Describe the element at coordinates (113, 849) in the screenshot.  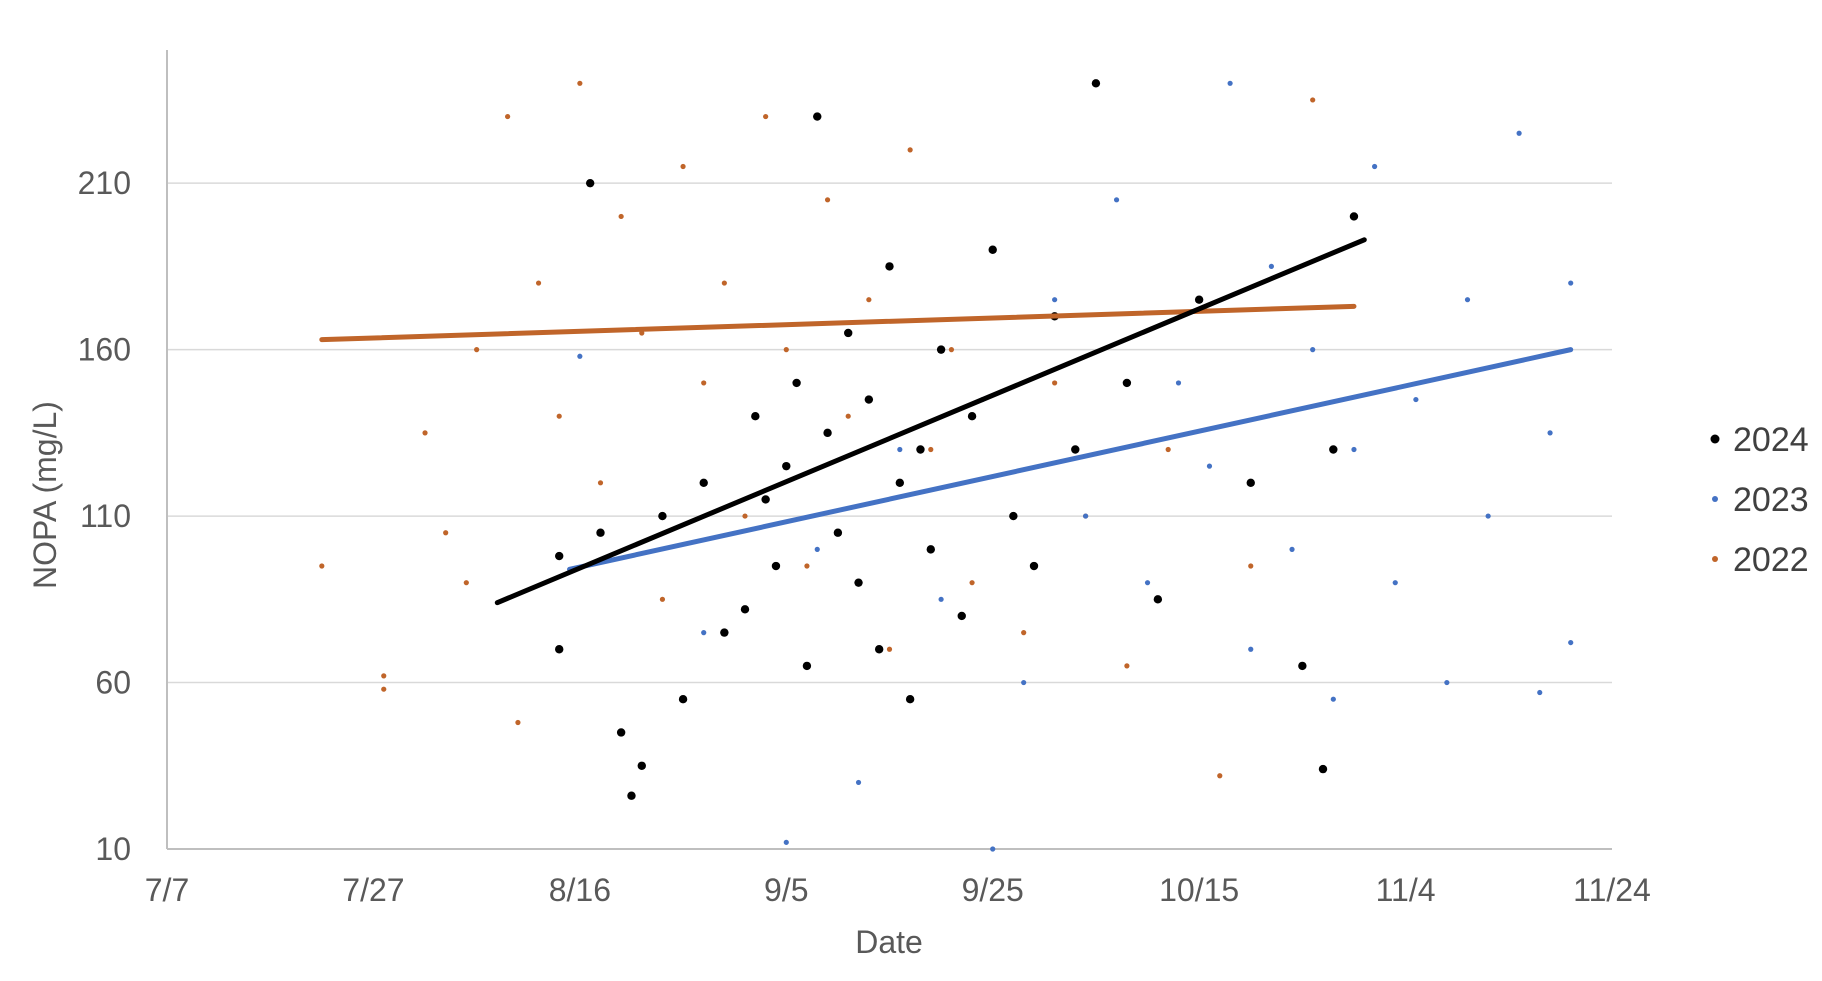
I see `y-tick-label: 10` at that location.